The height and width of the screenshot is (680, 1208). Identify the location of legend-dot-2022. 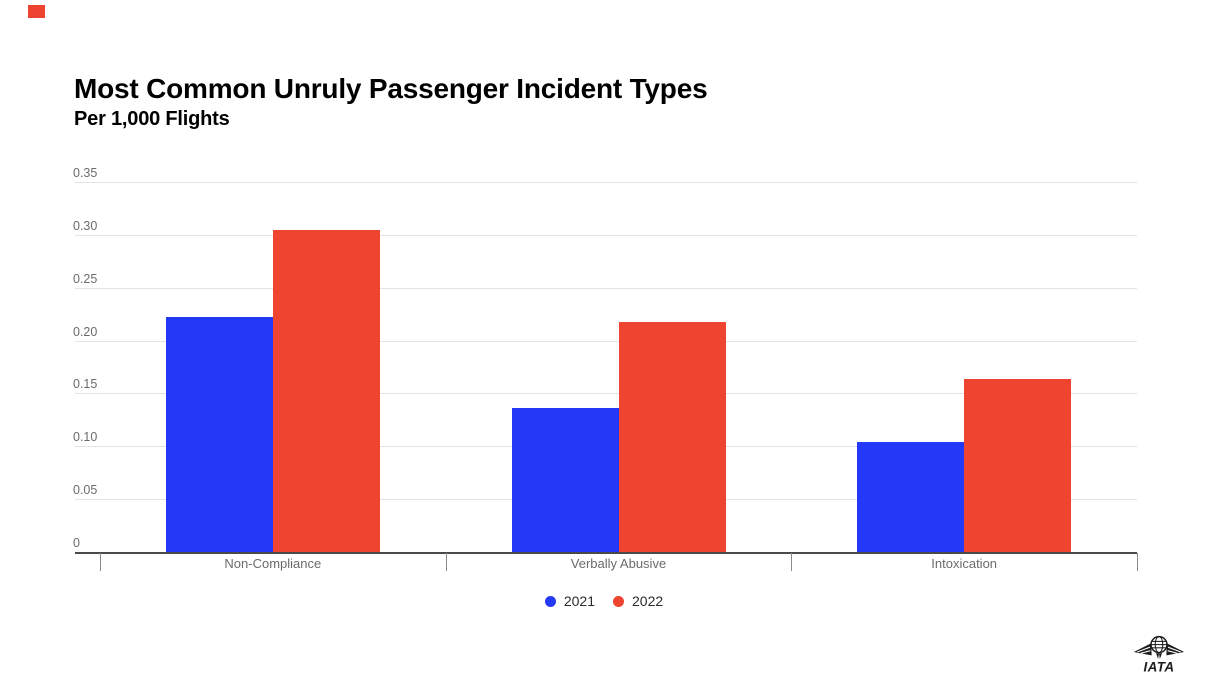
(618, 601).